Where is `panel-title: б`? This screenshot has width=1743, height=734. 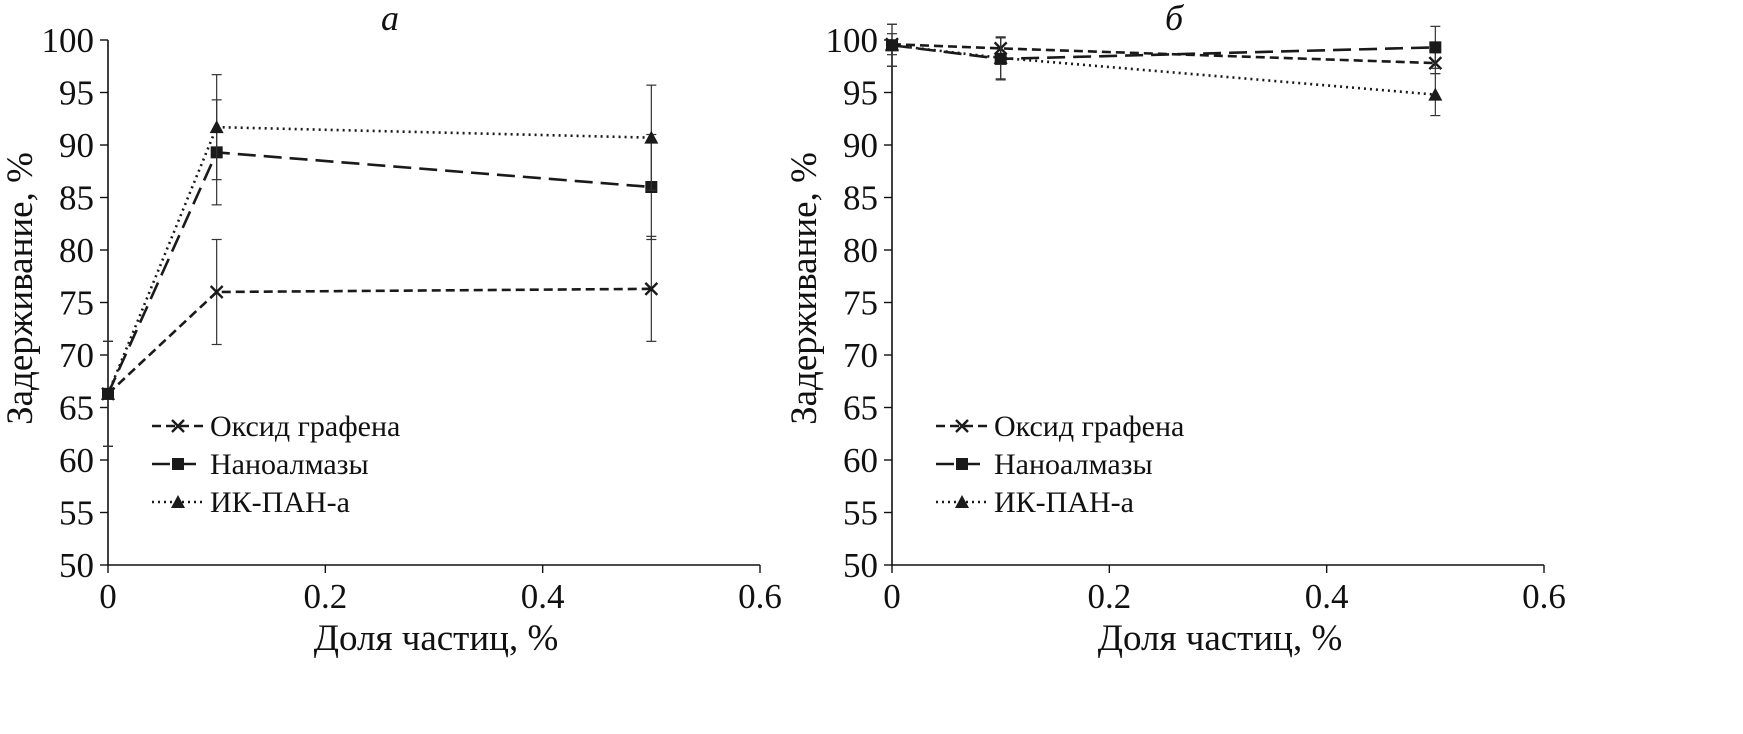
panel-title: б is located at coordinates (1175, 19).